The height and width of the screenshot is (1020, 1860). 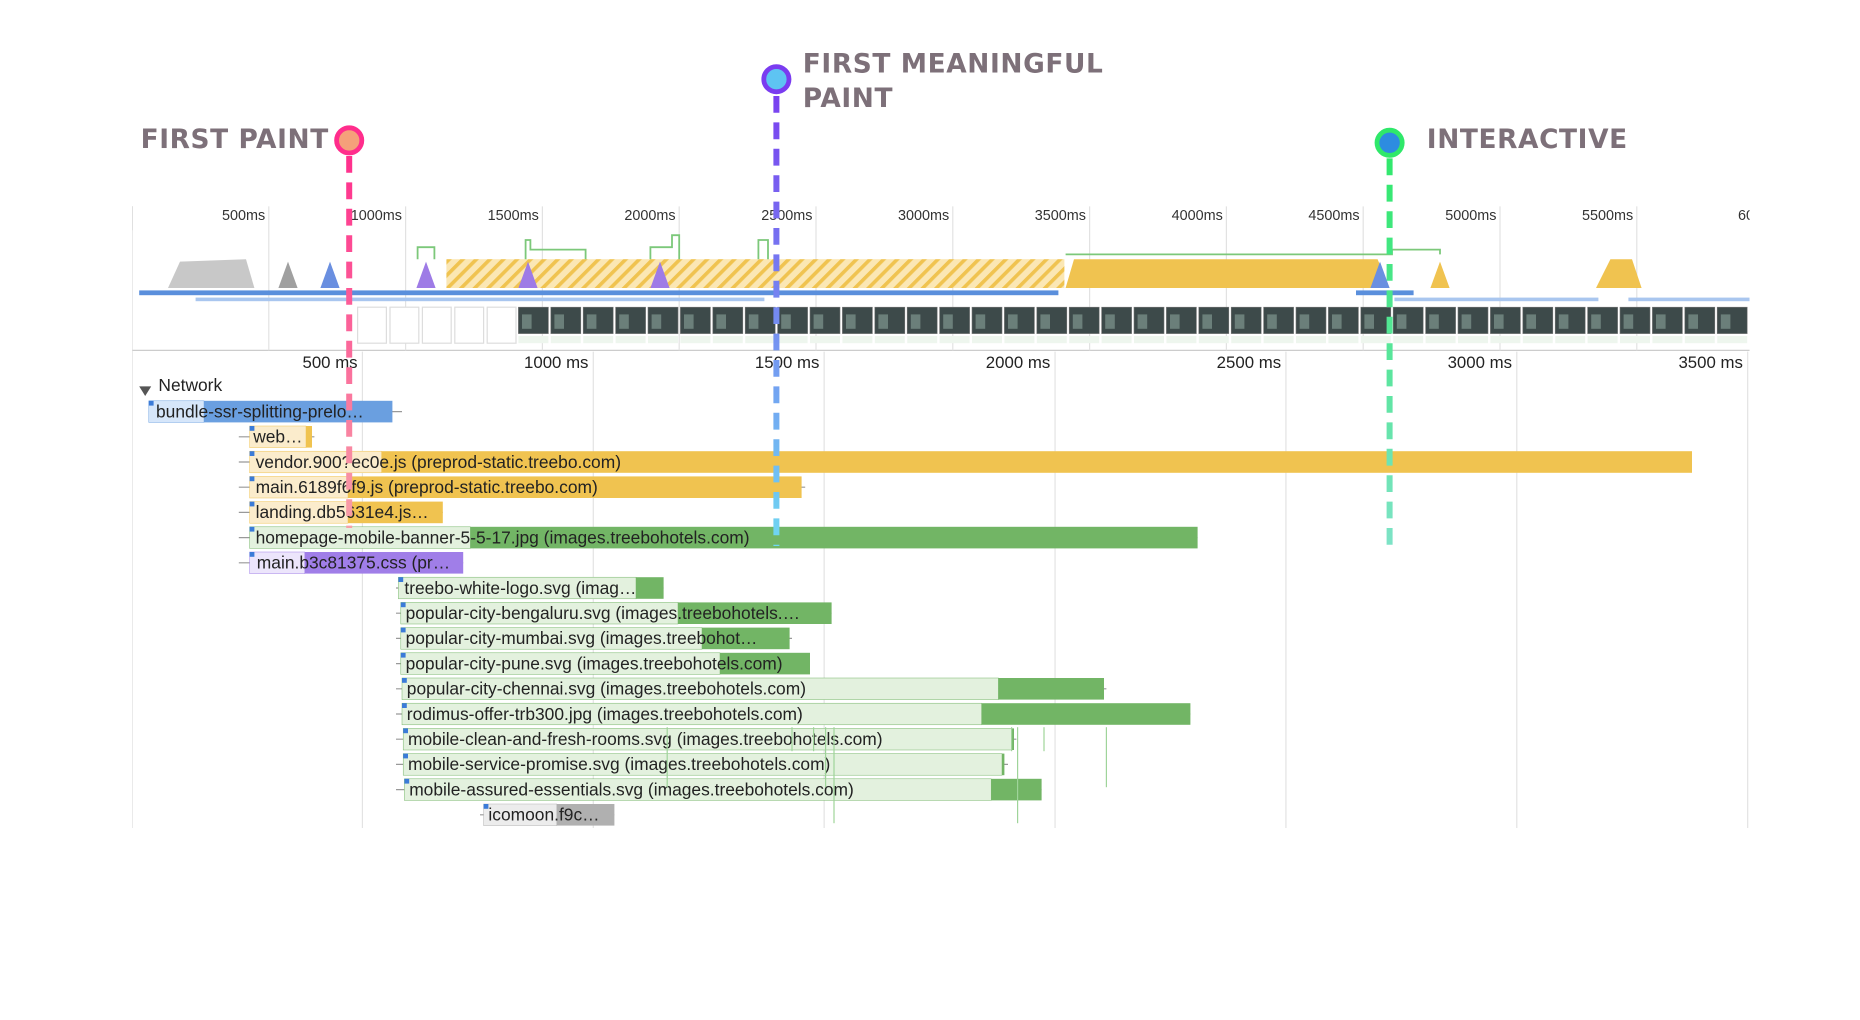 What do you see at coordinates (349, 140) in the screenshot?
I see `first-paint-marker` at bounding box center [349, 140].